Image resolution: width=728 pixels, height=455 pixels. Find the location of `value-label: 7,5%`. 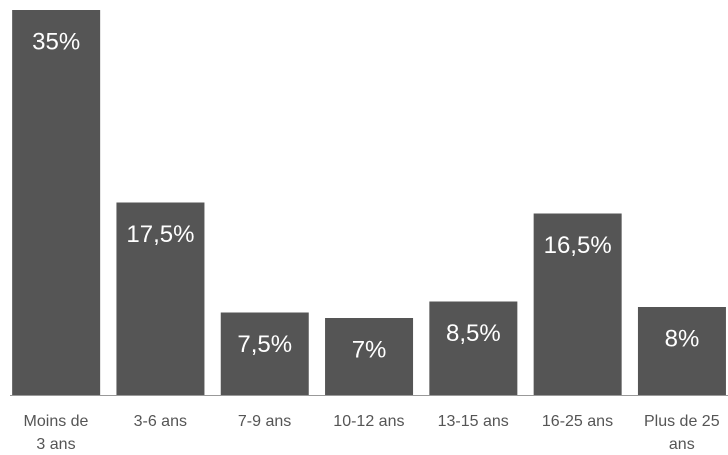

value-label: 7,5% is located at coordinates (264, 344).